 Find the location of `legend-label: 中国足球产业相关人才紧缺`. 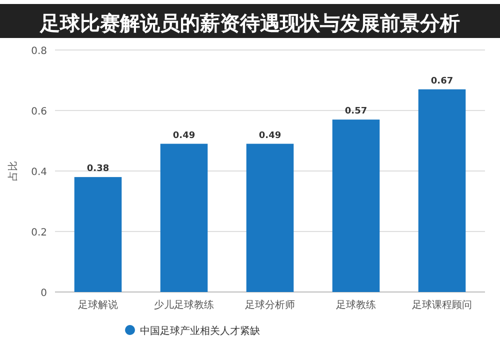

legend-label: 中国足球产业相关人才紧缺 is located at coordinates (200, 331).